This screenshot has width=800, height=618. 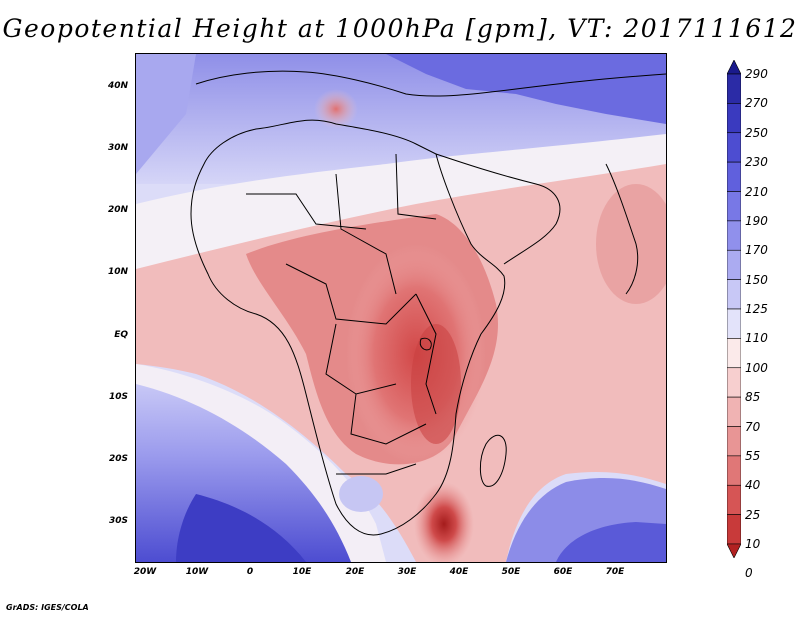 What do you see at coordinates (753, 514) in the screenshot?
I see `colorbar-label: 25` at bounding box center [753, 514].